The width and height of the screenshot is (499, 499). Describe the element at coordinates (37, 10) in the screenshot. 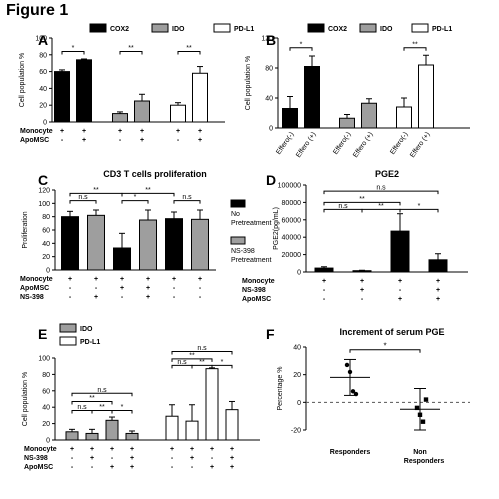

I see `figure-title: Figure 1` at that location.